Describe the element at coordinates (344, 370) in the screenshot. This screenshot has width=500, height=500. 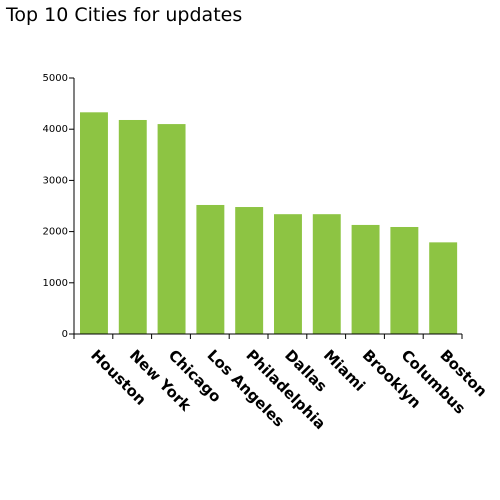
I see `x-tick-label: Miami` at that location.